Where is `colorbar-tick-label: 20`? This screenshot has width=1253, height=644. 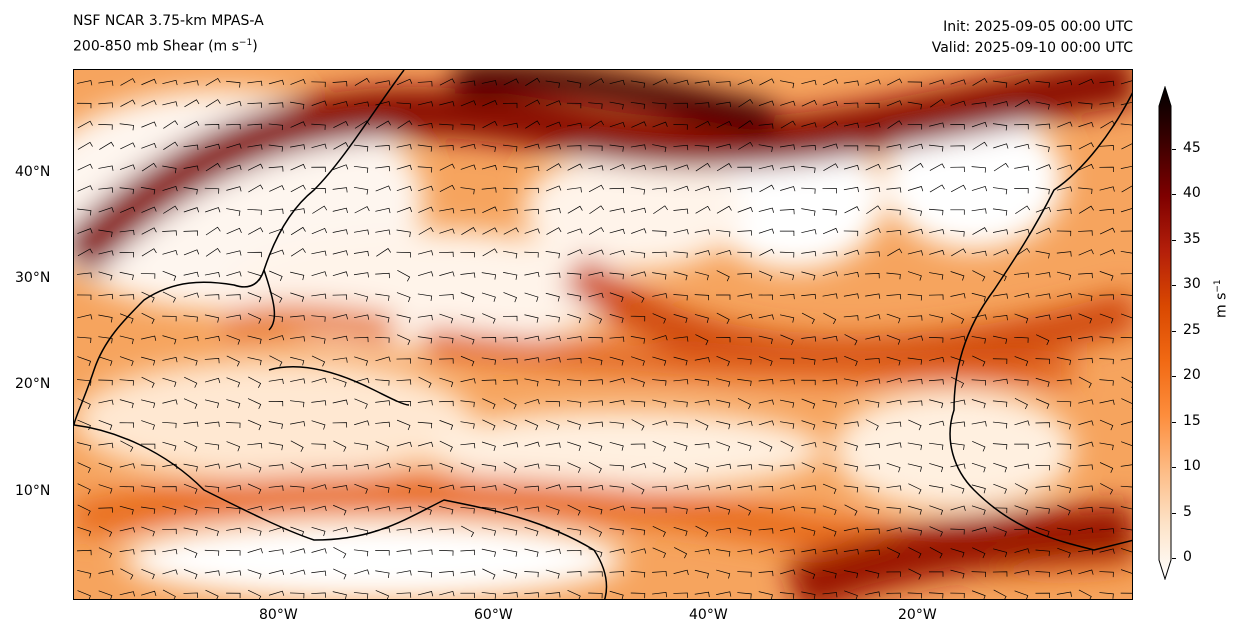 colorbar-tick-label: 20 is located at coordinates (1192, 375).